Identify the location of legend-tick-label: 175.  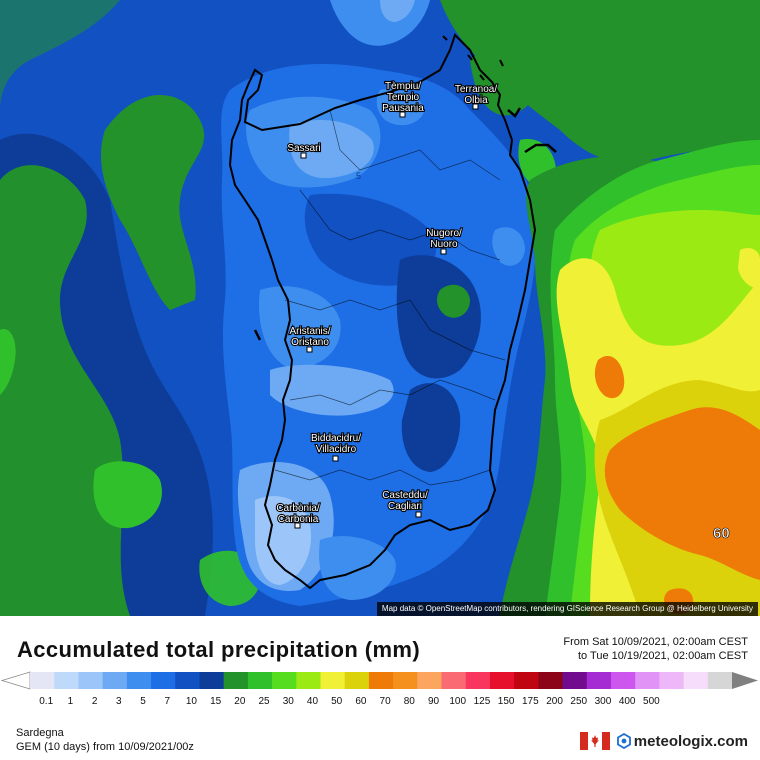
(530, 701).